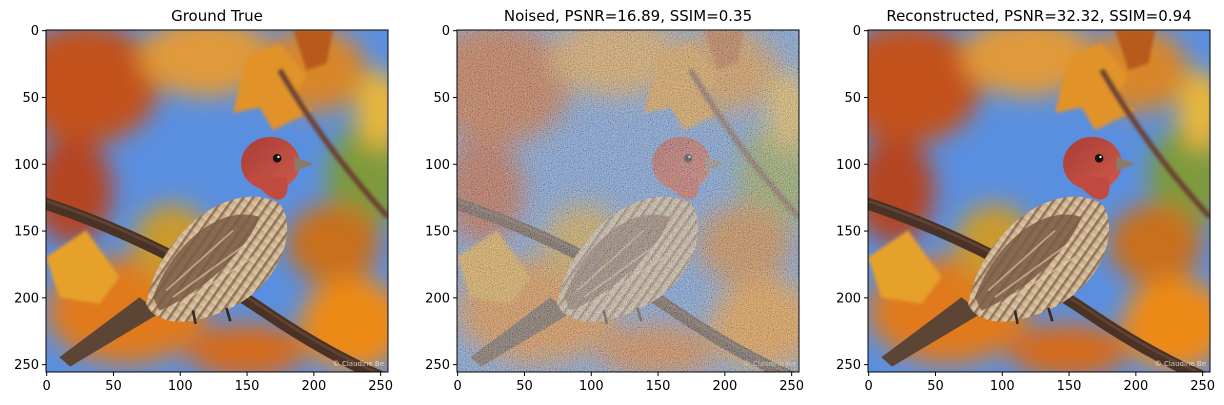 The image size is (1224, 405). Describe the element at coordinates (628, 16) in the screenshot. I see `panel-title: Noised, PSNR=16.89, SSIM=0.35` at that location.